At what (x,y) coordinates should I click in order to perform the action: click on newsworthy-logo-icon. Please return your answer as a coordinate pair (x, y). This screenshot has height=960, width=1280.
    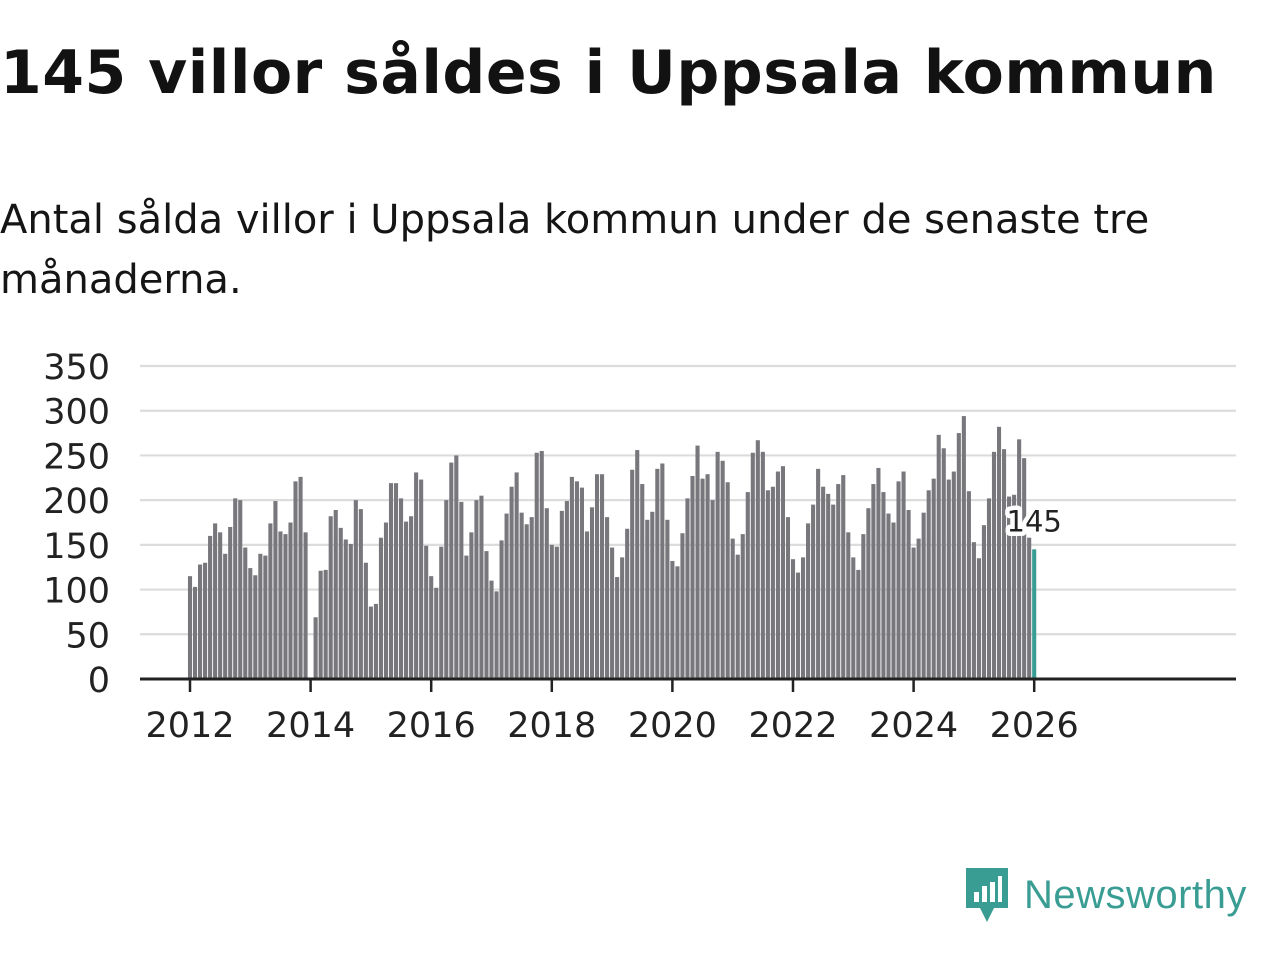
    Looking at the image, I should click on (987, 895).